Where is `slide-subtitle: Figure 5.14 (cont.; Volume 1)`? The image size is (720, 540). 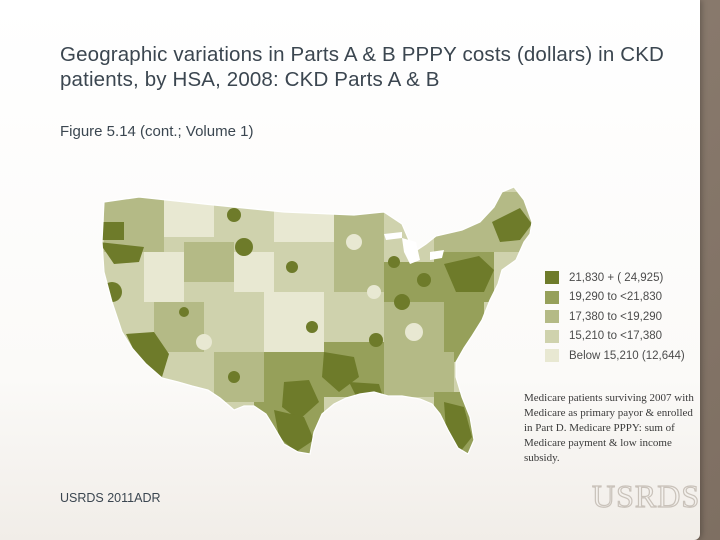
slide-subtitle: Figure 5.14 (cont.; Volume 1) is located at coordinates (157, 131).